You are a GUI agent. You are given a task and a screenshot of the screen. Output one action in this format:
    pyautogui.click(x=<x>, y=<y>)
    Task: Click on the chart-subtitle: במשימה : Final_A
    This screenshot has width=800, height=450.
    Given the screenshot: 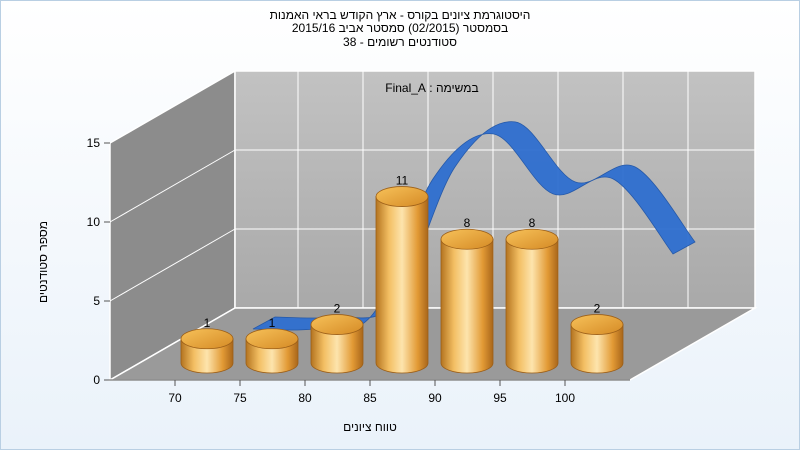 What is the action you would take?
    pyautogui.click(x=431, y=88)
    